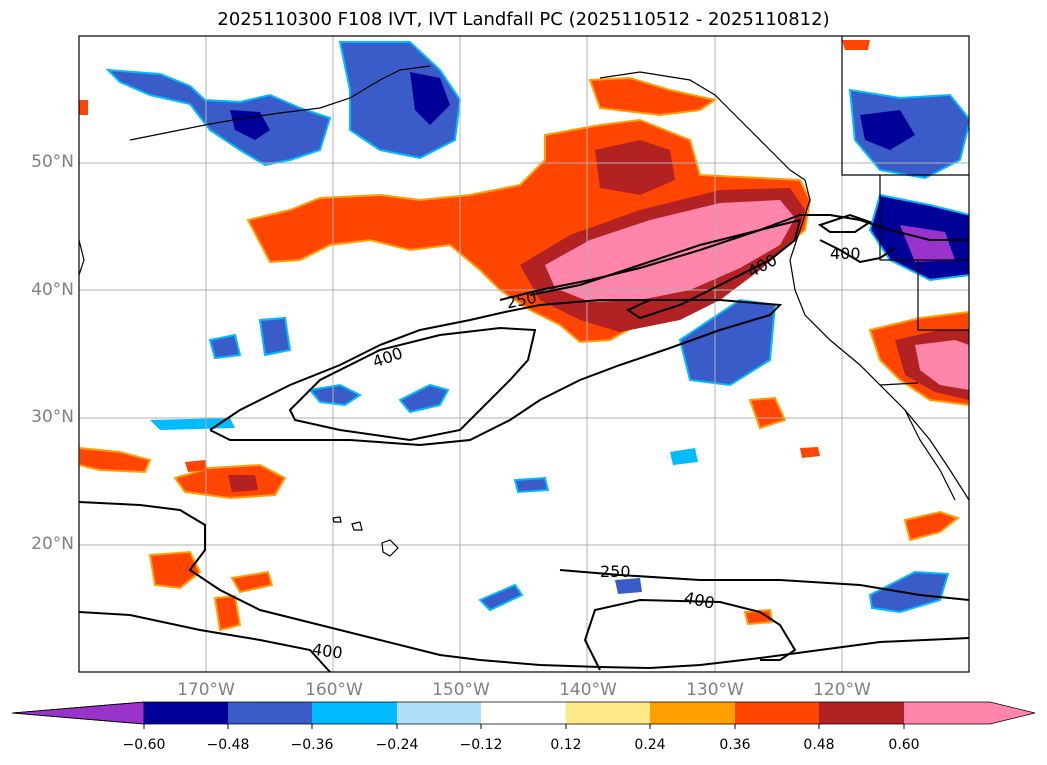  I want to click on colorbar-label-neg060: −0.60, so click(144, 745).